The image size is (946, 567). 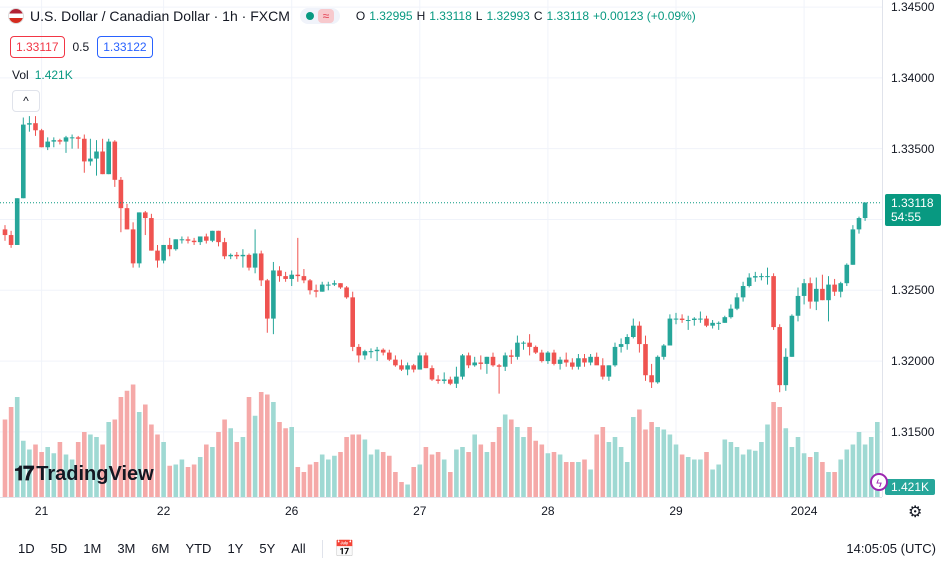 I want to click on calendar-icon: 📅, so click(x=344, y=549).